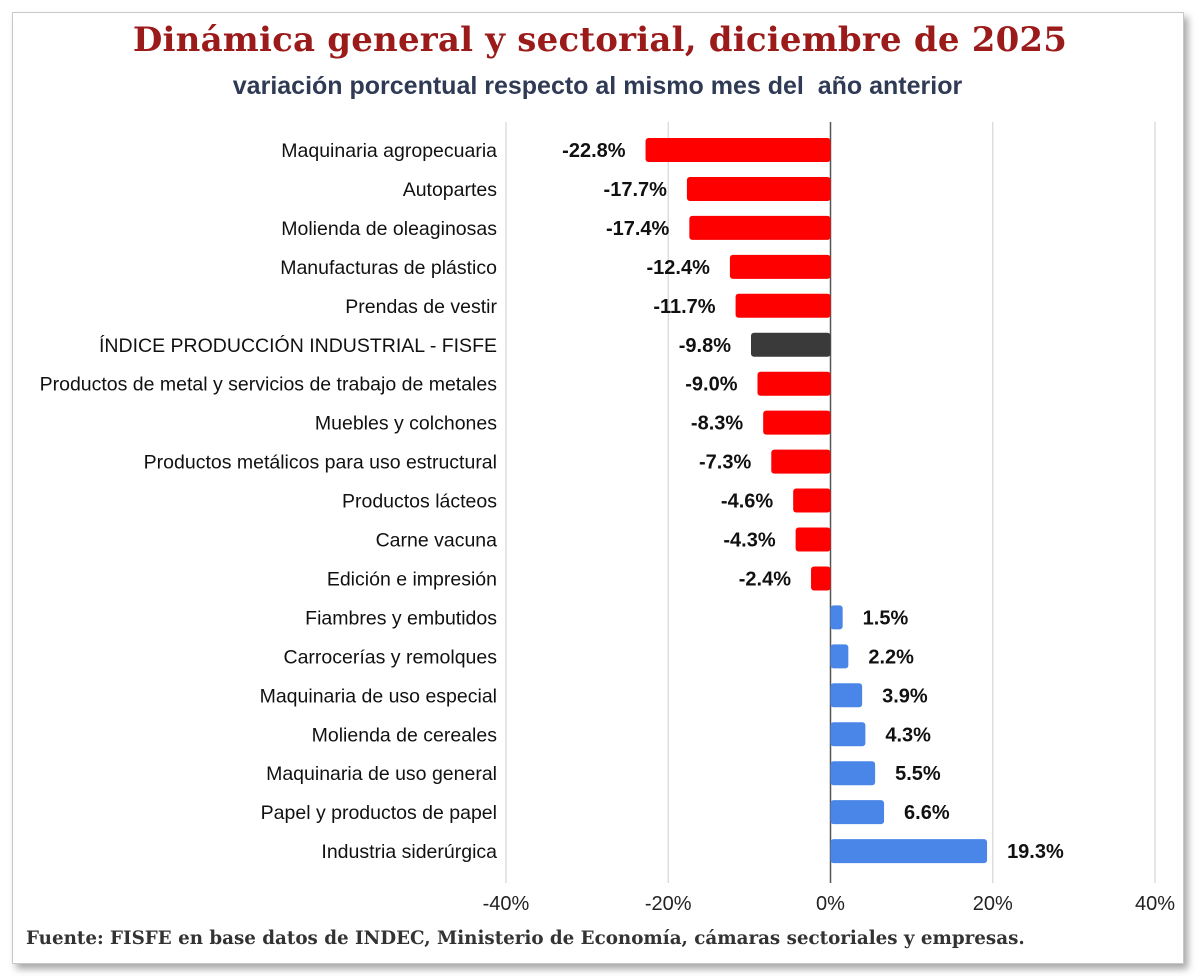 Image resolution: width=1200 pixels, height=977 pixels. What do you see at coordinates (1035, 852) in the screenshot?
I see `value-label: 19.3%` at bounding box center [1035, 852].